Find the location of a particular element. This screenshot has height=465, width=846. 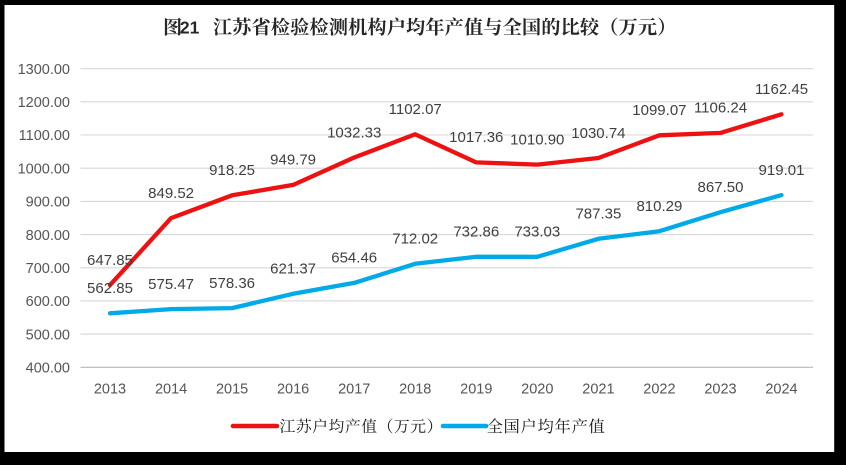

svg-text: 2014 is located at coordinates (171, 390).